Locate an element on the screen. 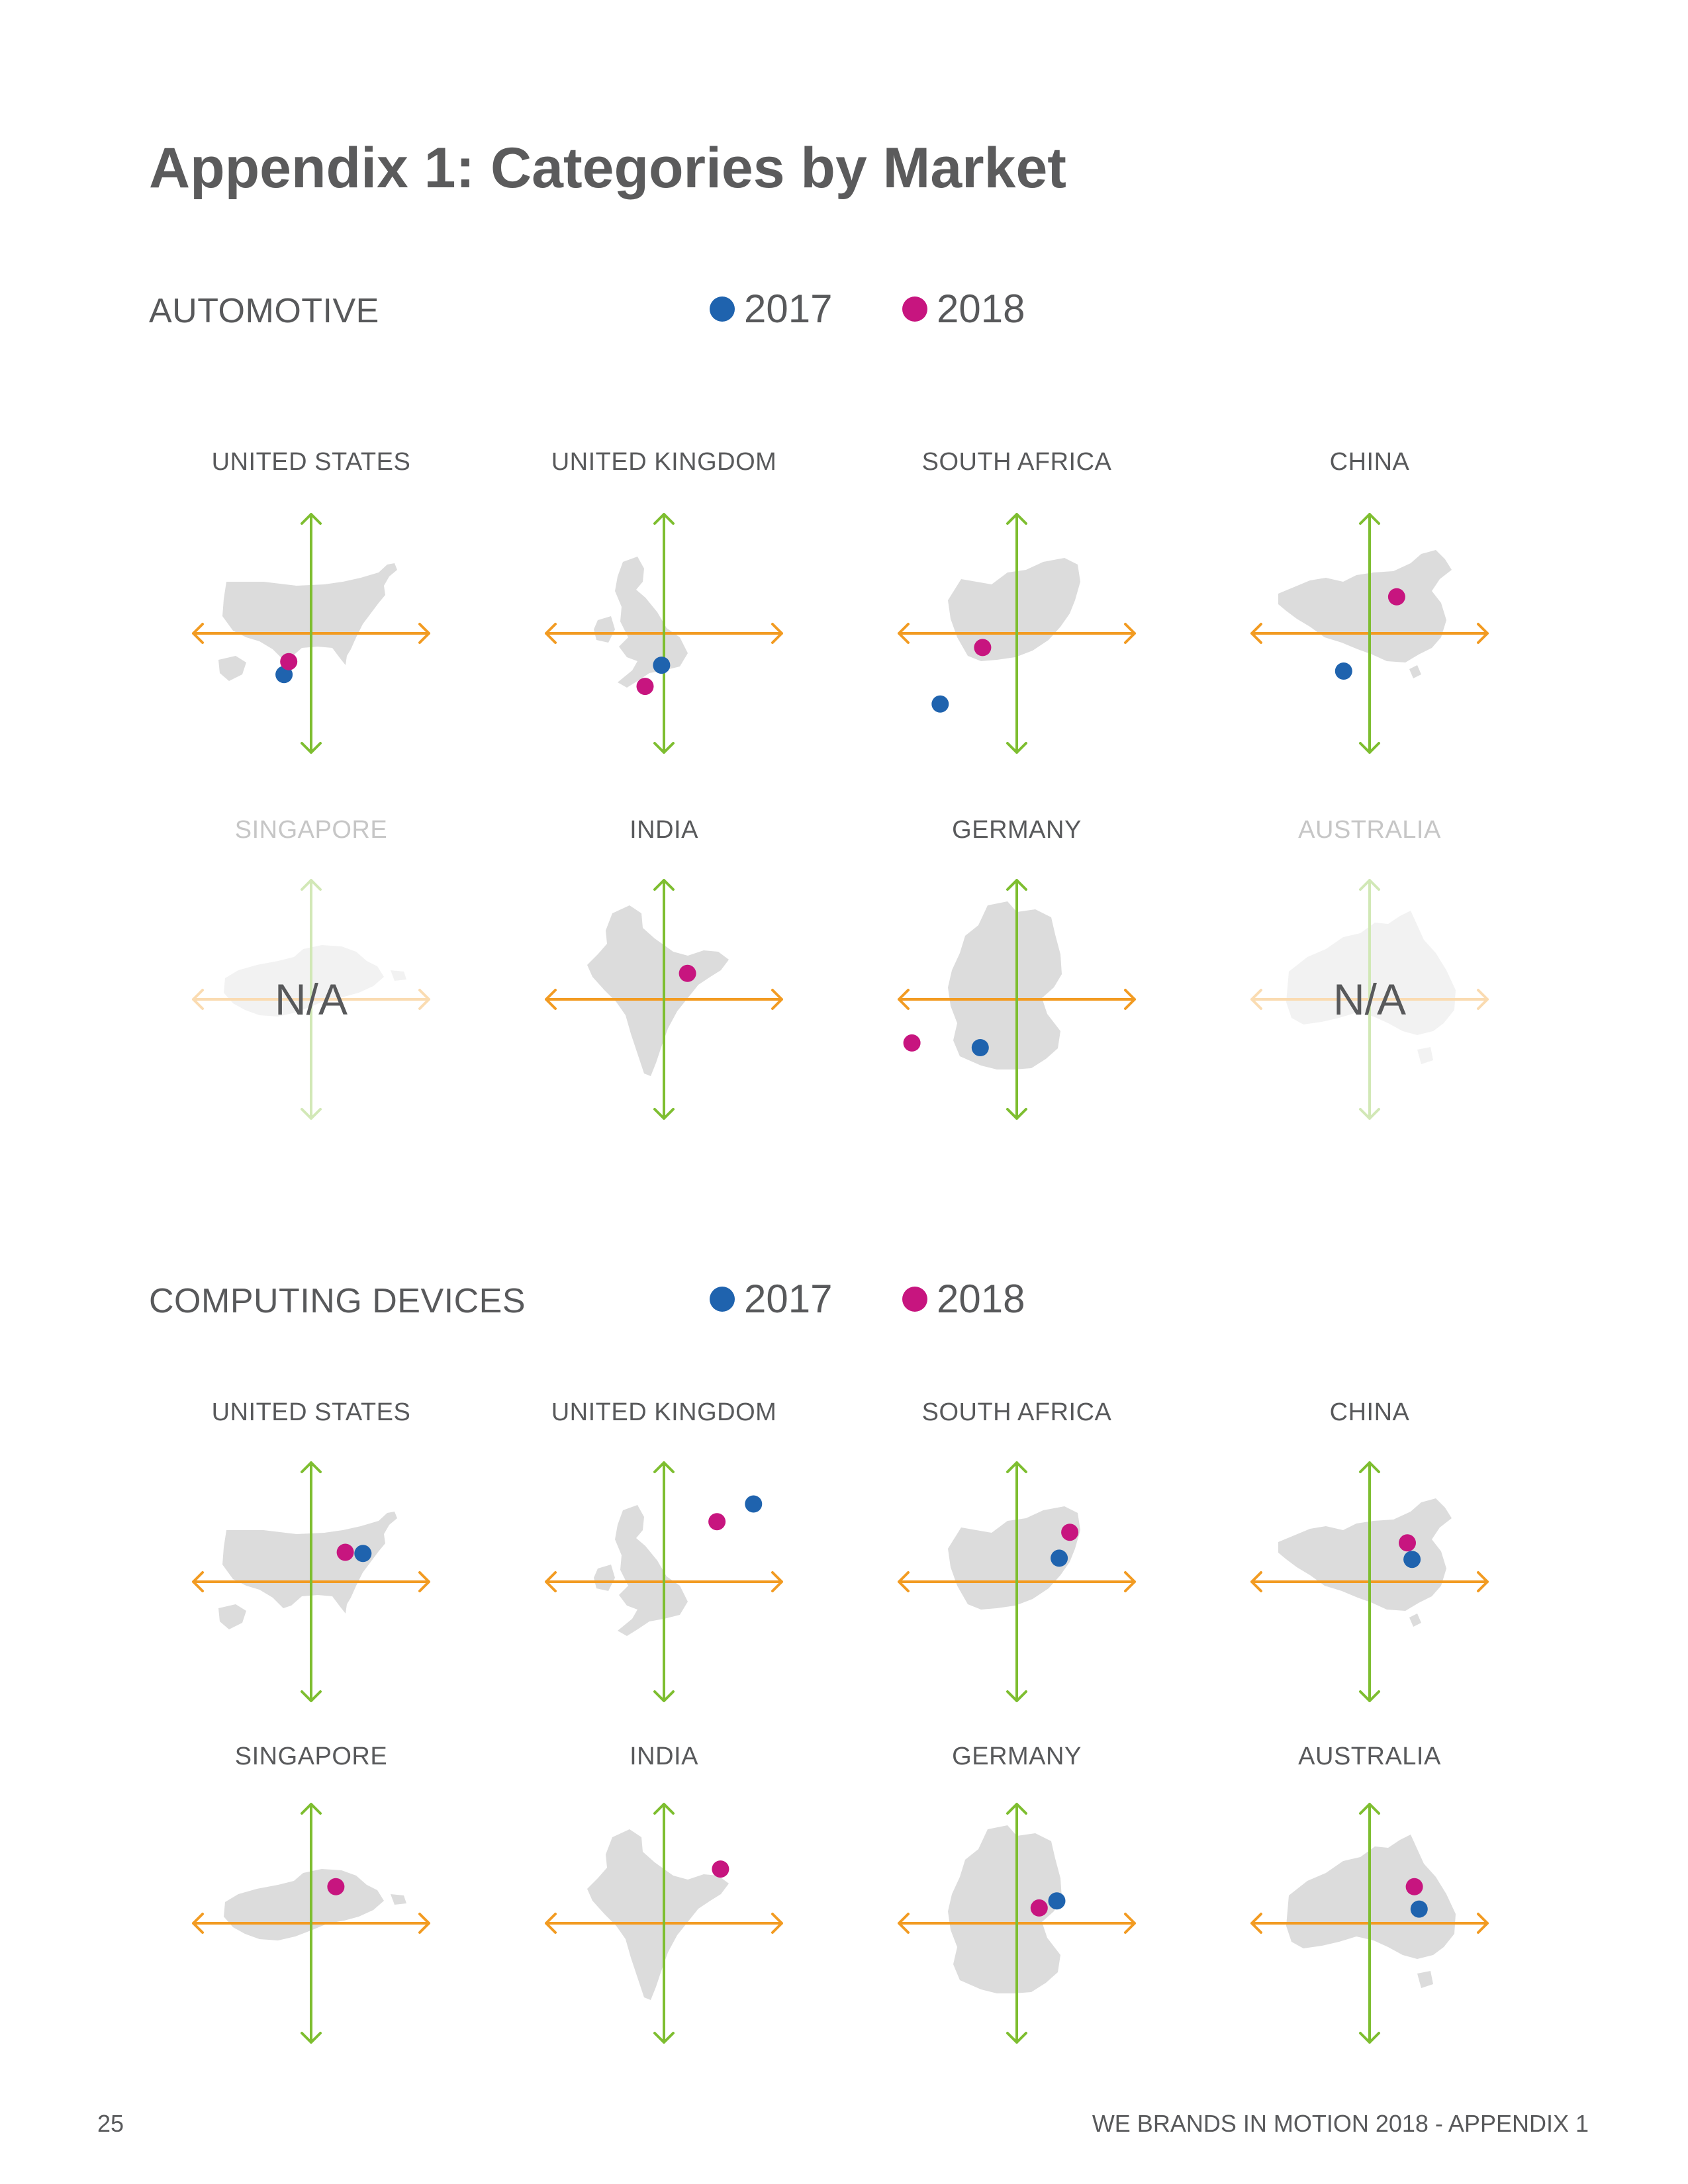  footer-text: WE BRANDS IN MOTION 2018 - APPENDIX 1 is located at coordinates (1340, 2123).